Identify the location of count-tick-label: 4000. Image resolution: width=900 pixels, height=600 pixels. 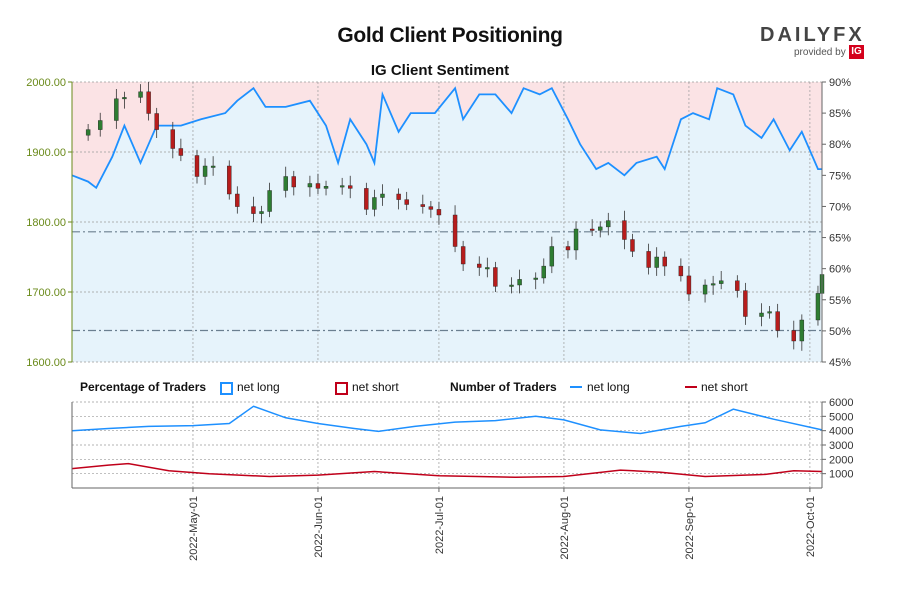
(841, 432).